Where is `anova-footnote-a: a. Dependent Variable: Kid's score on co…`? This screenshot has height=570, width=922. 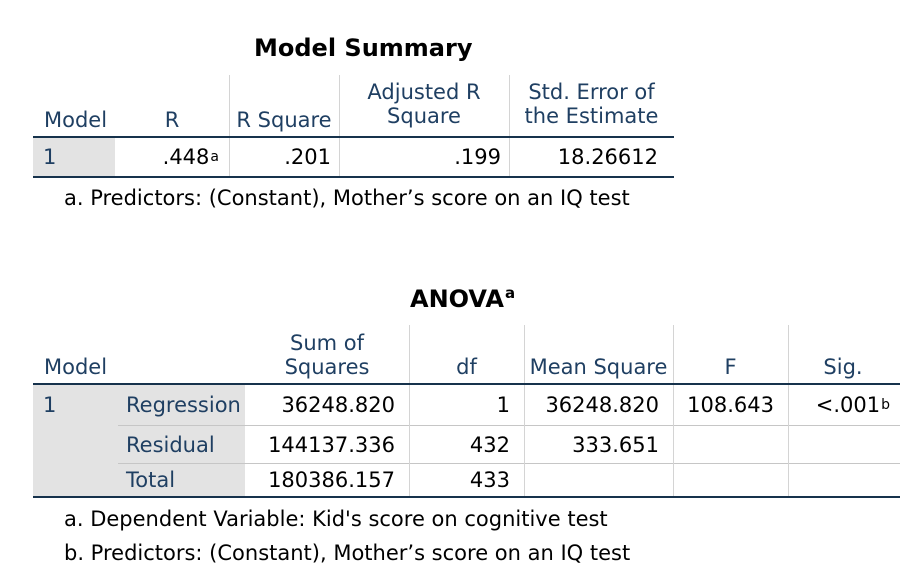 anova-footnote-a: a. Dependent Variable: Kid's score on co… is located at coordinates (336, 519).